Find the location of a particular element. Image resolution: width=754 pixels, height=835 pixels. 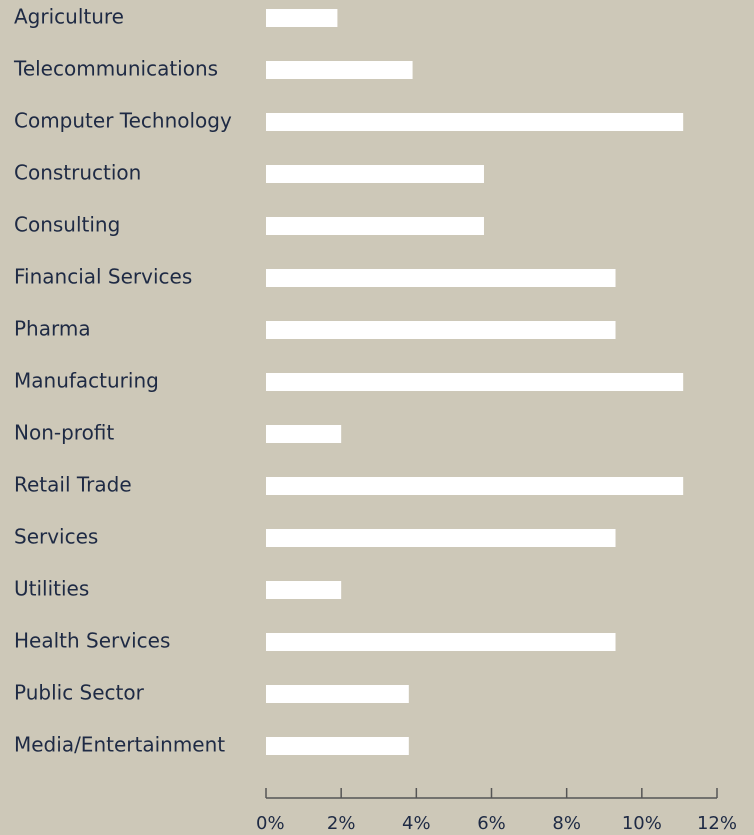

category-label: Non-profit is located at coordinates (64, 433).